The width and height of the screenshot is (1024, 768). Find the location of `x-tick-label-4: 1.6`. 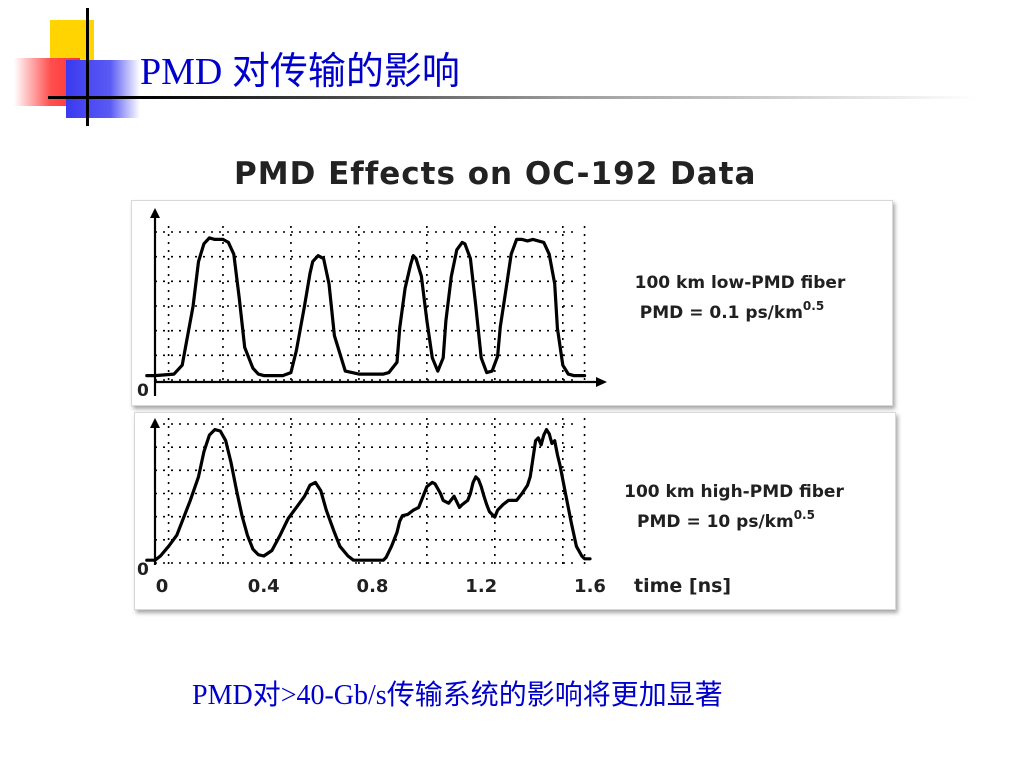

x-tick-label-4: 1.6 is located at coordinates (590, 586).